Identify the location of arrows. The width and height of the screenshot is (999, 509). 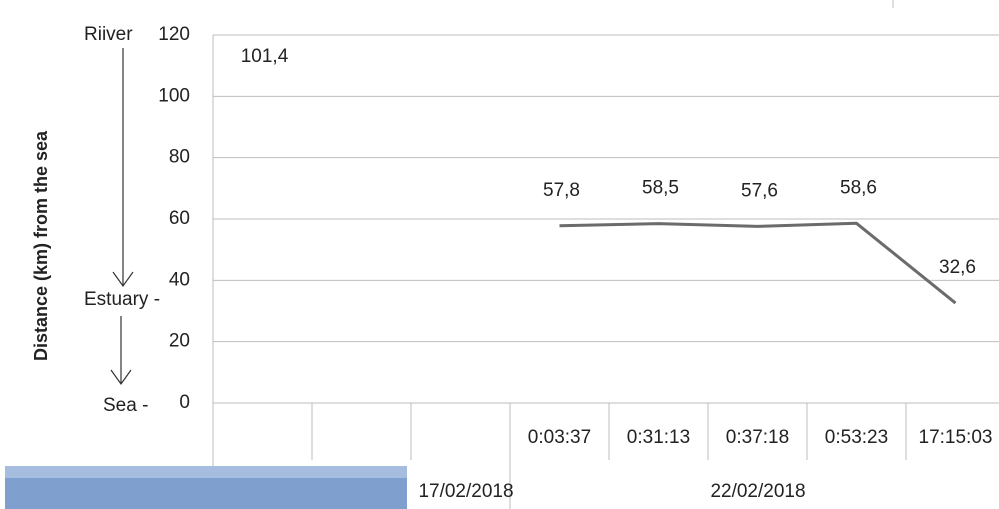
(122, 217).